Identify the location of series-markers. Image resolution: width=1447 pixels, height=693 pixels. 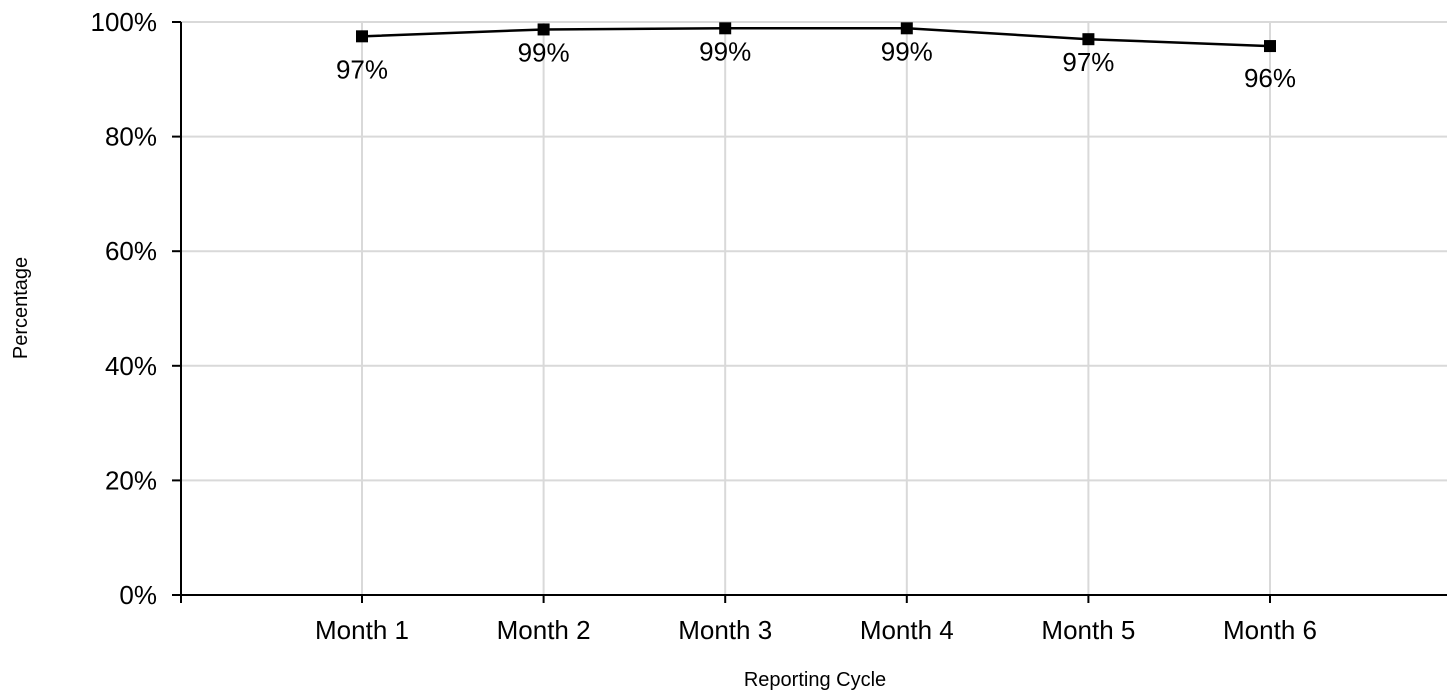
(816, 37).